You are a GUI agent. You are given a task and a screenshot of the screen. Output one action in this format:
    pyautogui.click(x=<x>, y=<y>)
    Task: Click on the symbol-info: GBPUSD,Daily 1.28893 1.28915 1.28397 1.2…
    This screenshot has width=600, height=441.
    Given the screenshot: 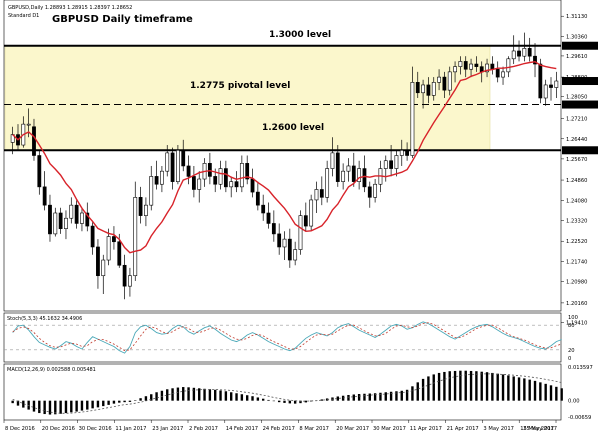 What is the action you would take?
    pyautogui.click(x=70, y=8)
    